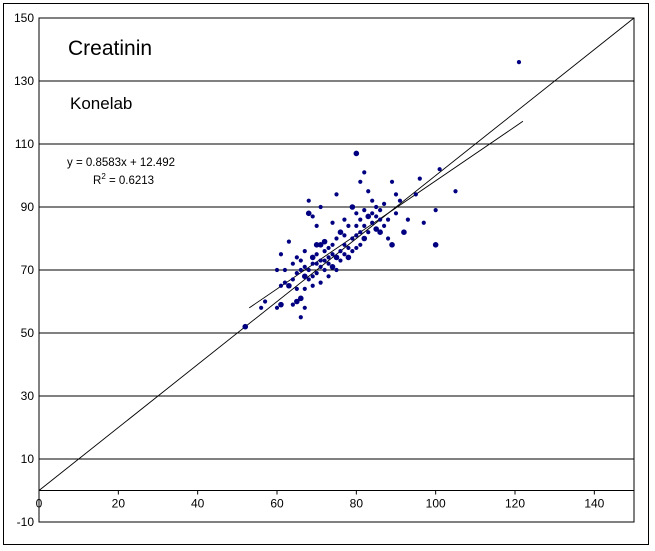 This screenshot has width=655, height=551. What do you see at coordinates (198, 504) in the screenshot?
I see `x-tick-label: 40` at bounding box center [198, 504].